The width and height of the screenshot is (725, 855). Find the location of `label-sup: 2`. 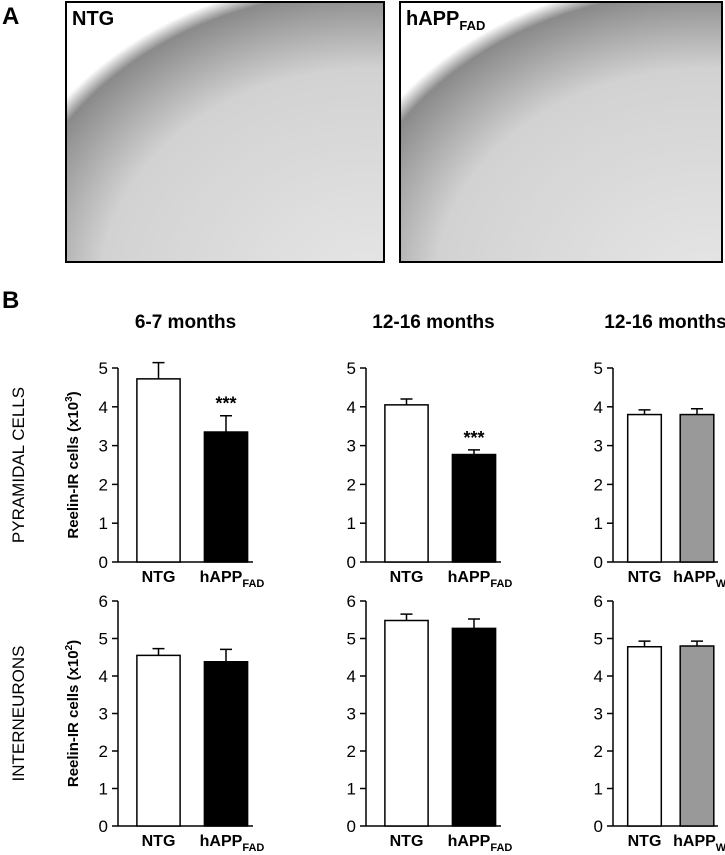

label-sup: 2 is located at coordinates (69, 647).